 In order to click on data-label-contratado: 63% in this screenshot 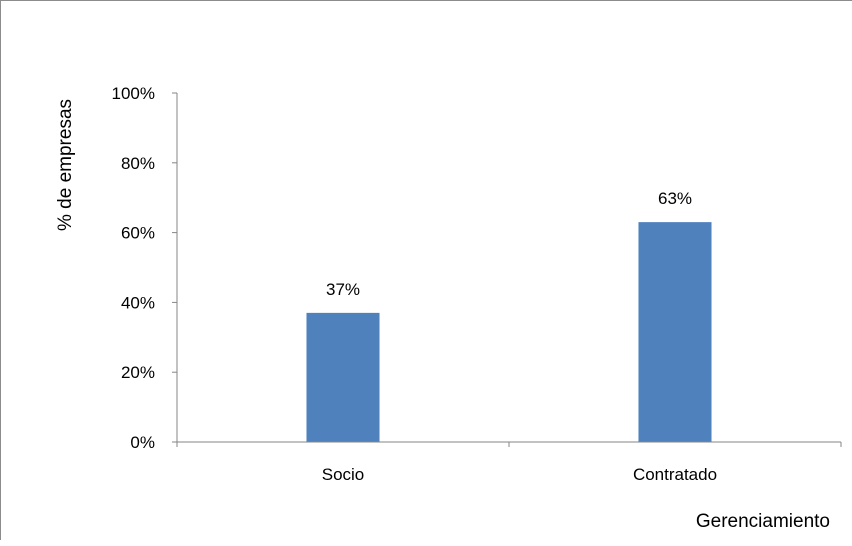, I will do `click(675, 198)`.